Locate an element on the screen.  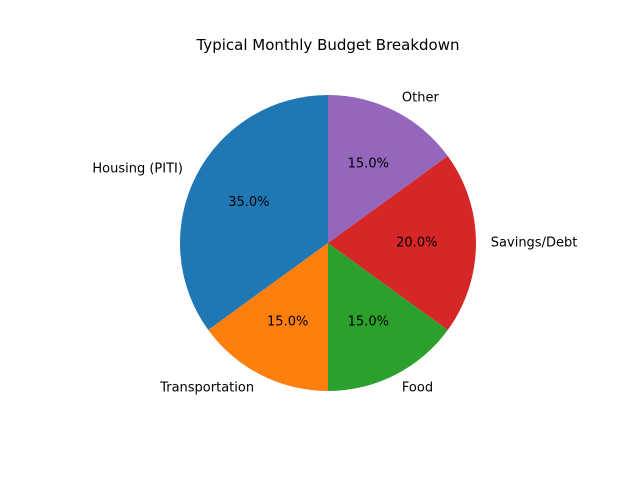
pie-slice-other is located at coordinates (388, 169).